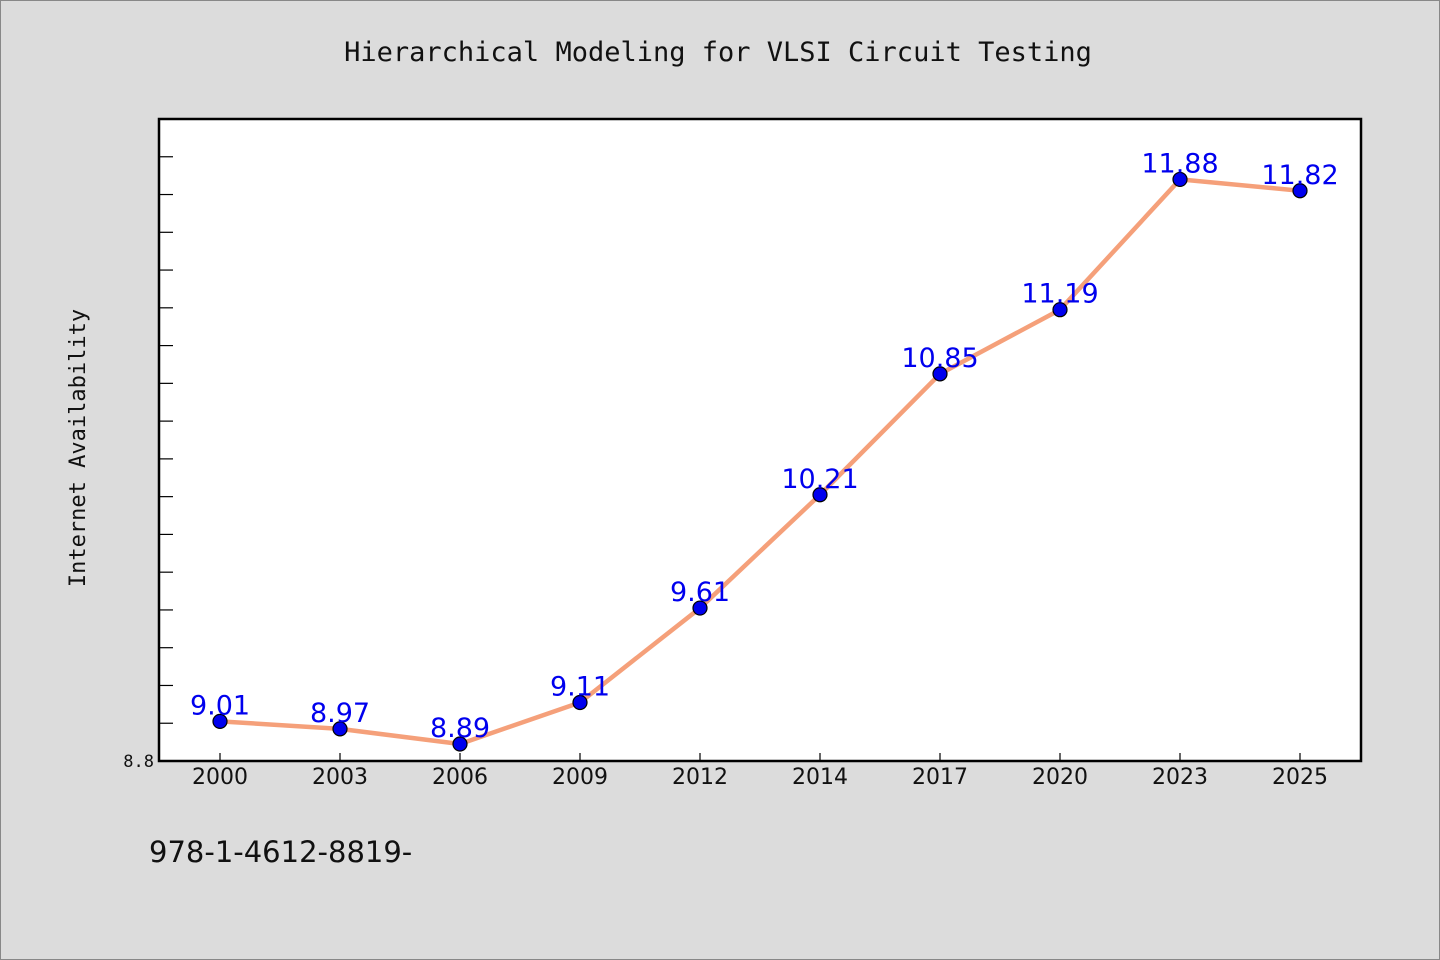  Describe the element at coordinates (1299, 175) in the screenshot. I see `data-label-2025: 11.82` at that location.